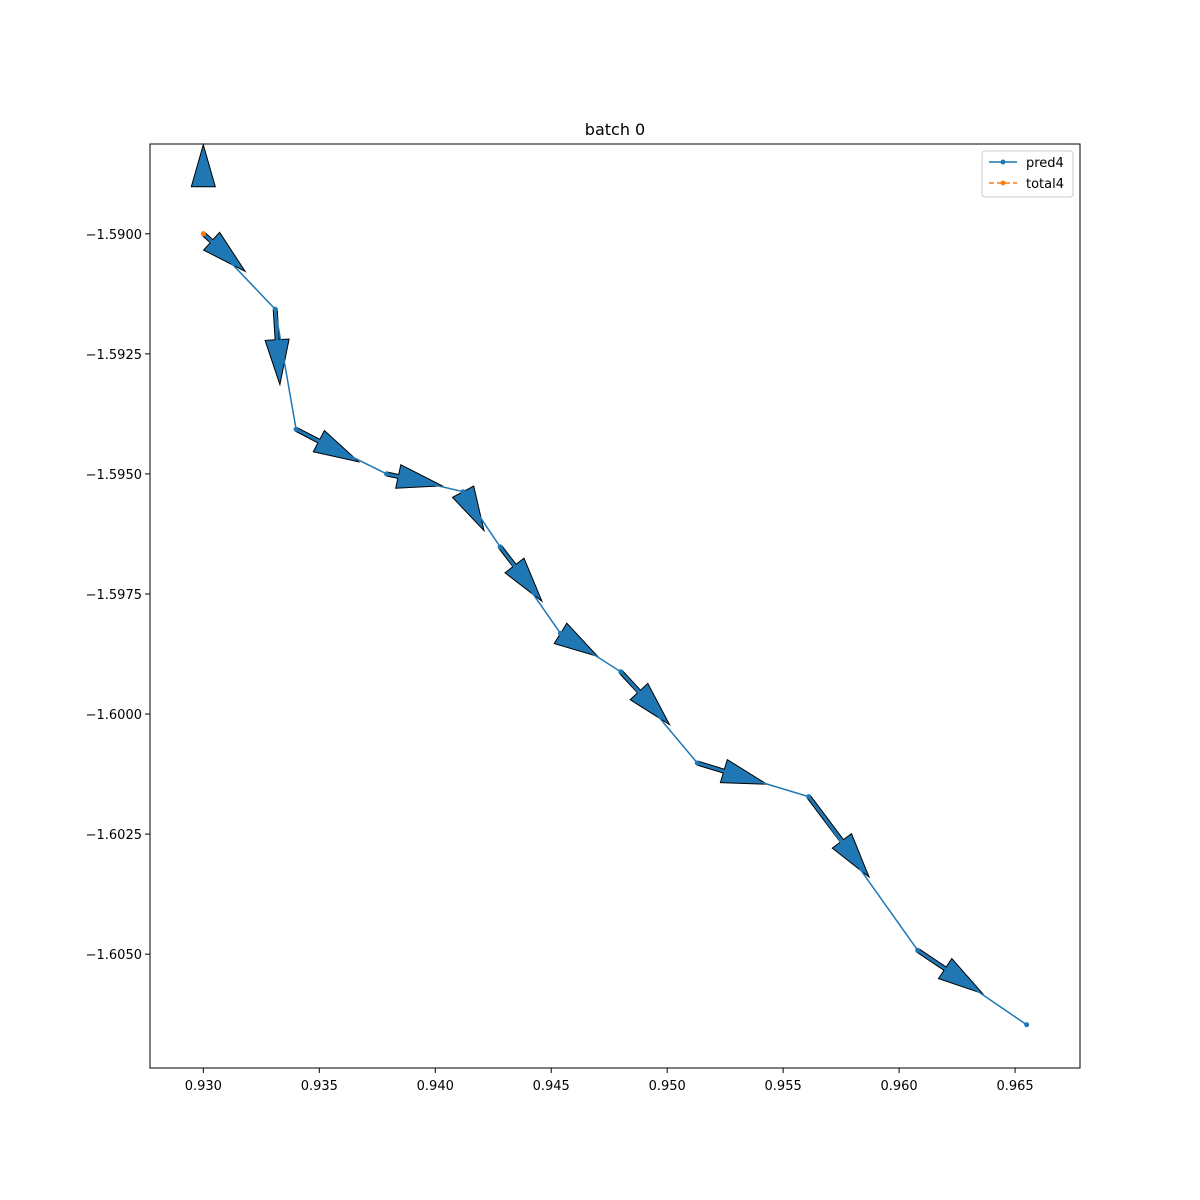 Image resolution: width=1200 pixels, height=1200 pixels. Describe the element at coordinates (435, 1086) in the screenshot. I see `x-tick-label-2: 0.940` at that location.